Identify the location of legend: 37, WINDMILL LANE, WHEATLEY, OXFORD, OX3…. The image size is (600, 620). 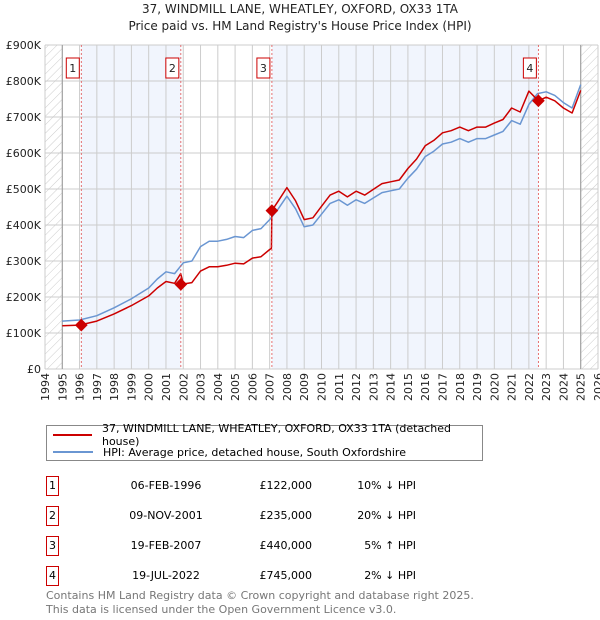
(264, 441).